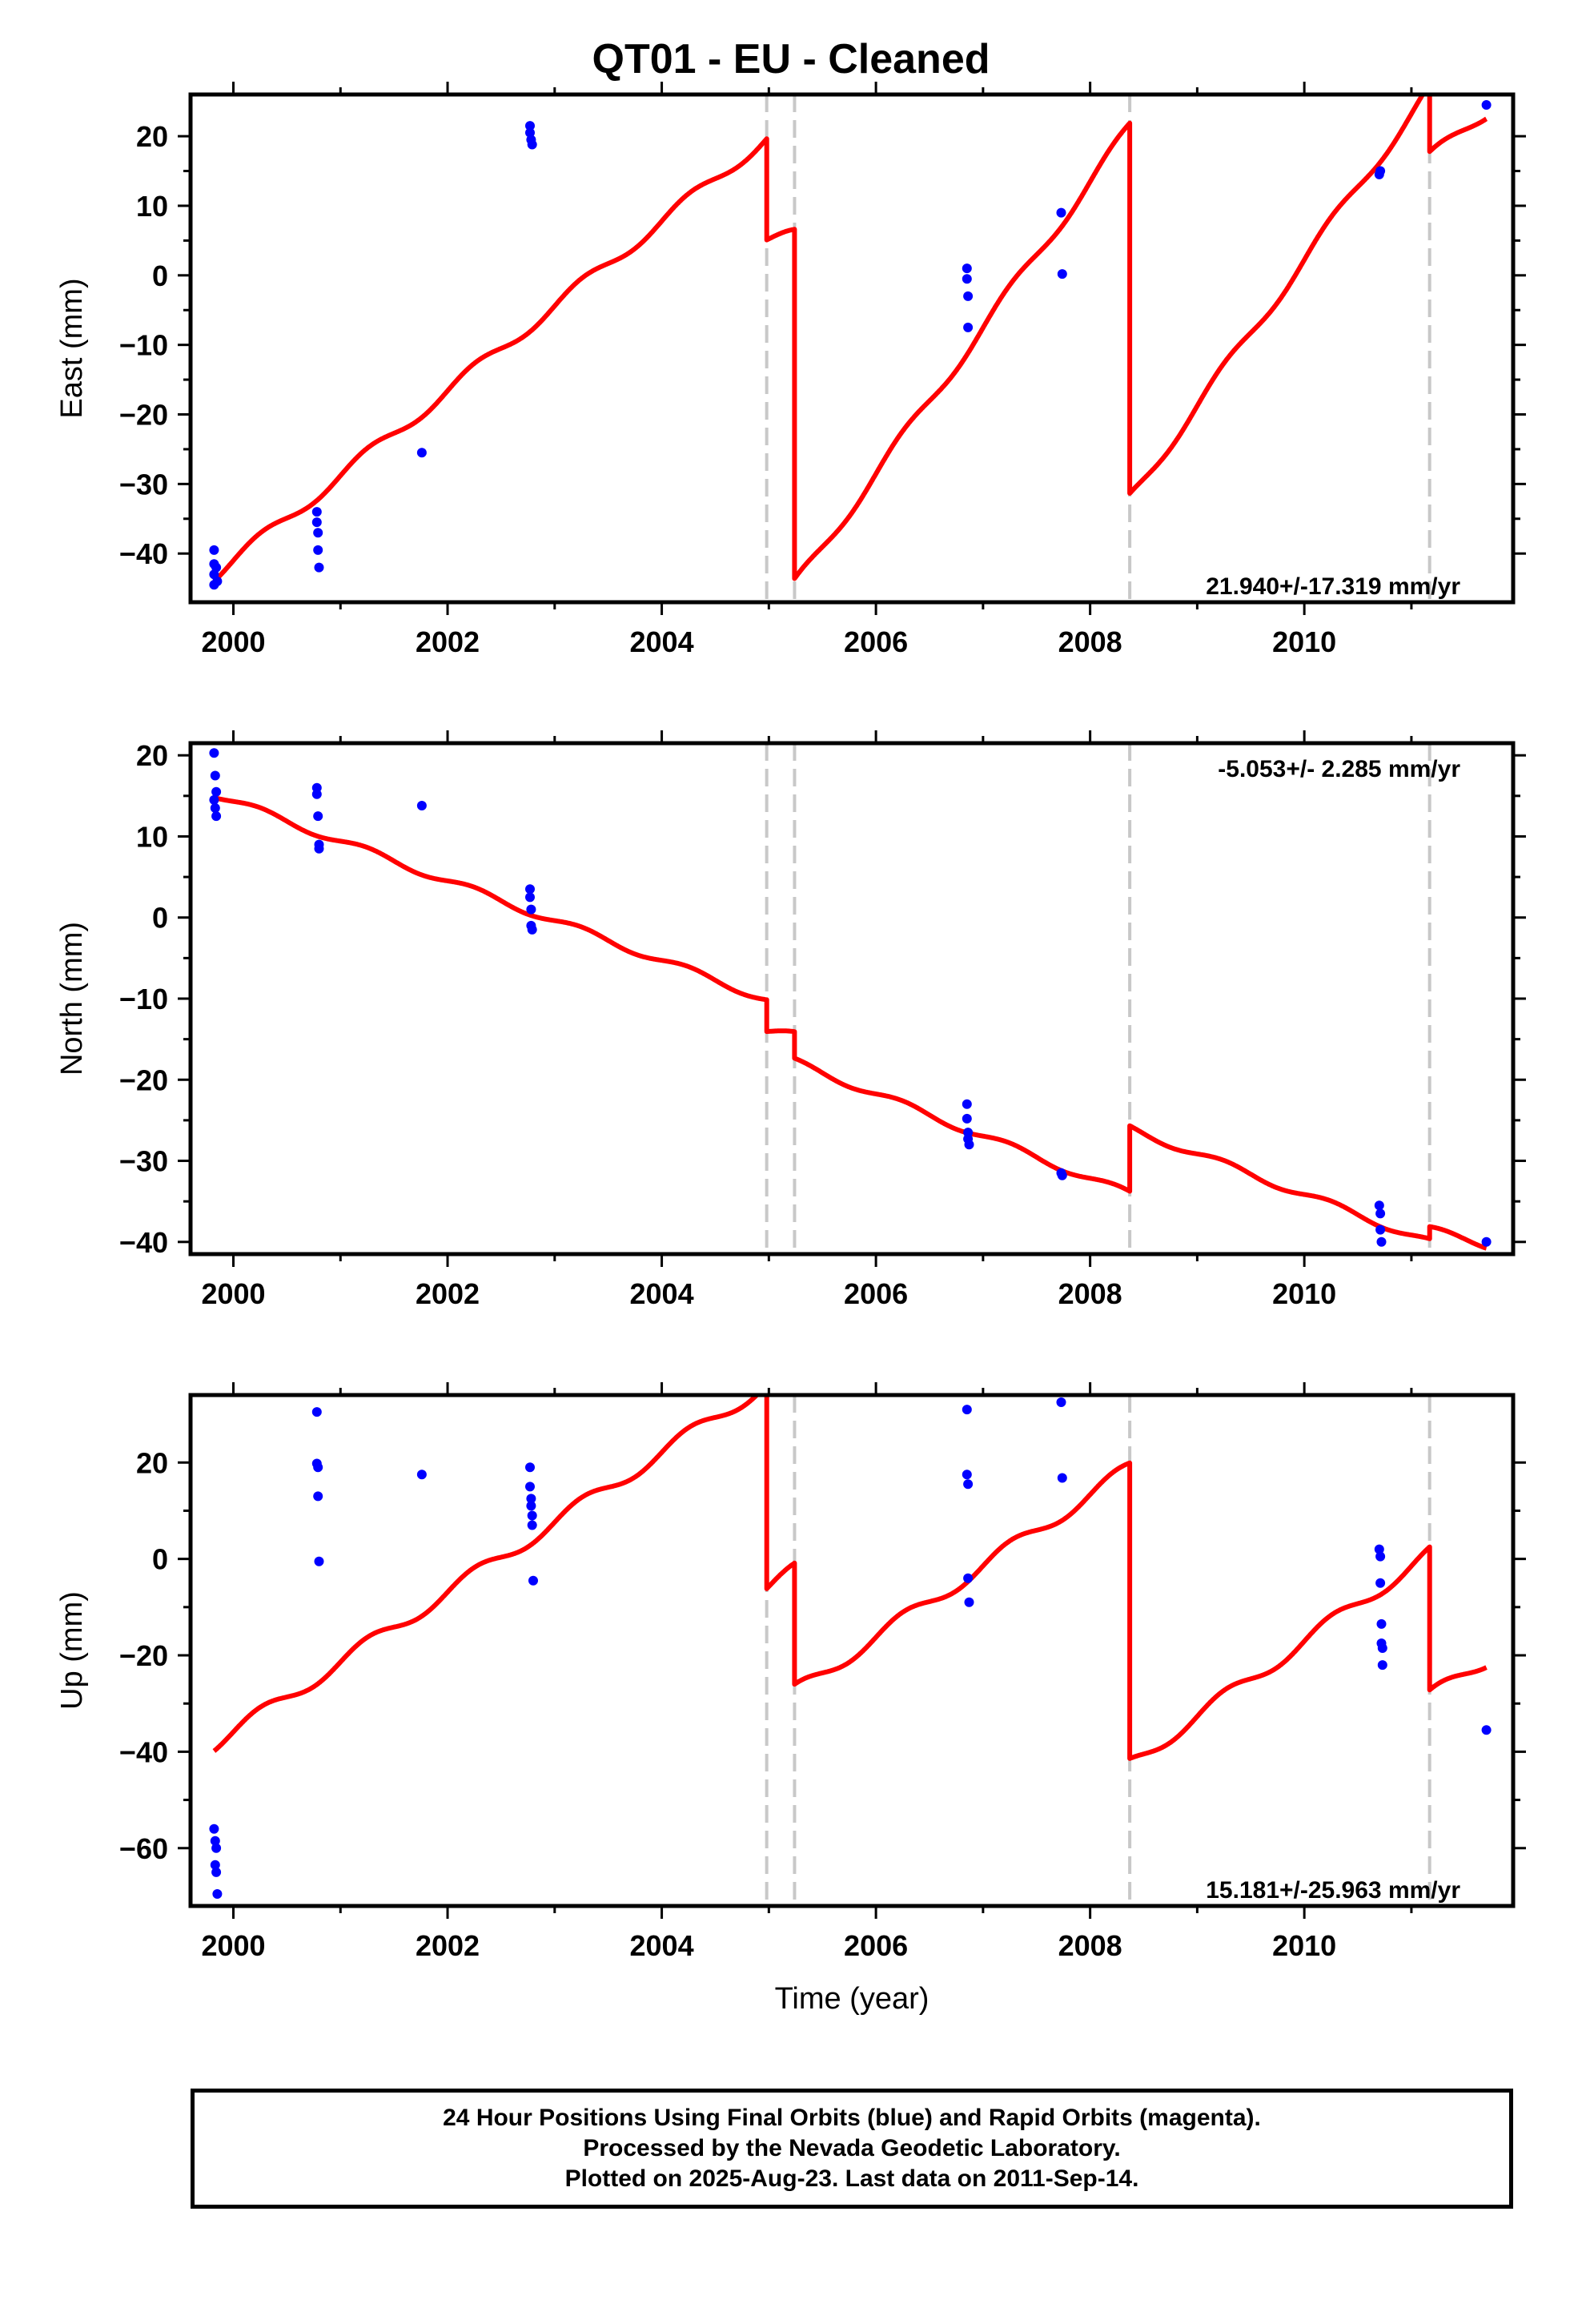 The image size is (1582, 2324). Describe the element at coordinates (72, 1650) in the screenshot. I see `y-axis-title: Up (mm)` at that location.